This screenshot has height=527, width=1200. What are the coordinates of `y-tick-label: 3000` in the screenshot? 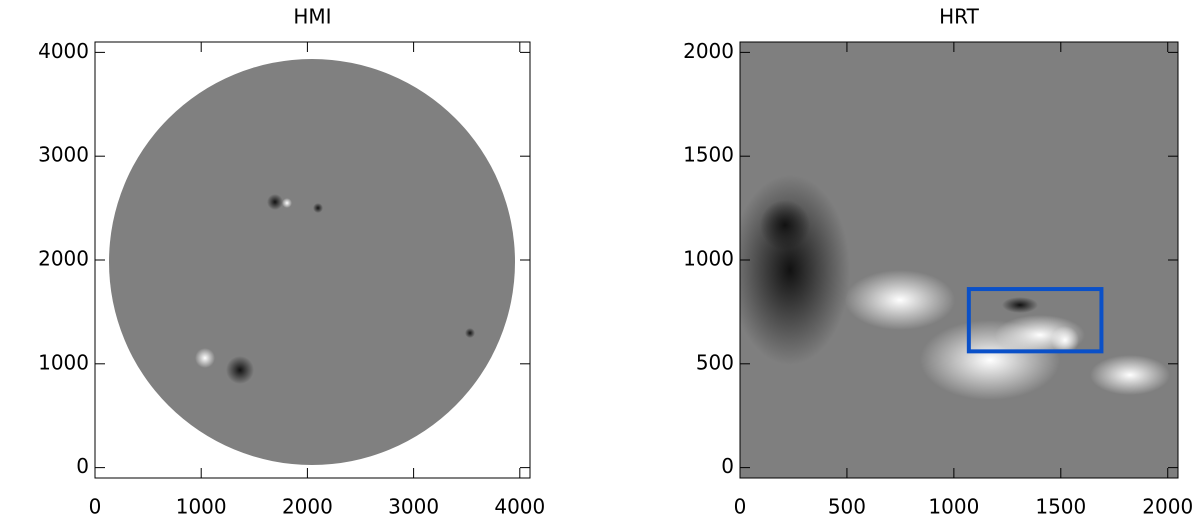 It's located at (63, 155).